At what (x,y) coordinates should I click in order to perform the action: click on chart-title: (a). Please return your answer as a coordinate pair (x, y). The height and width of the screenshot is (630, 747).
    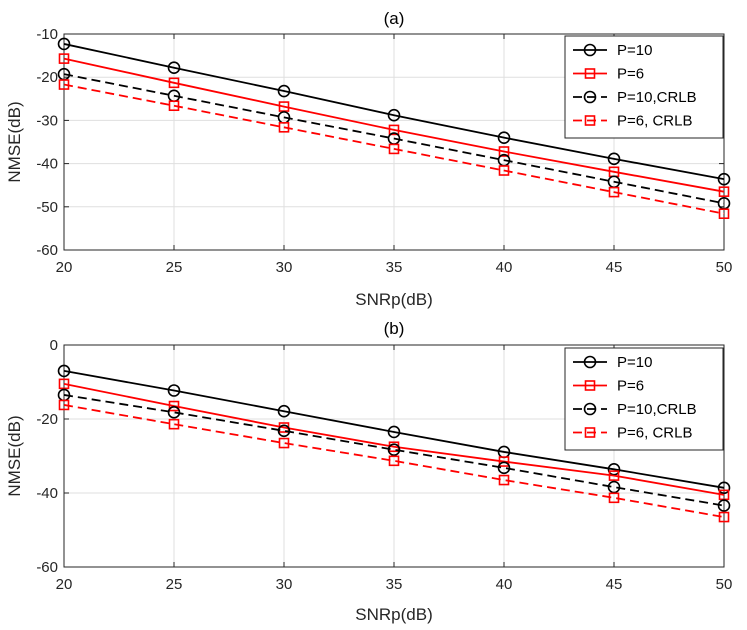
    Looking at the image, I should click on (394, 18).